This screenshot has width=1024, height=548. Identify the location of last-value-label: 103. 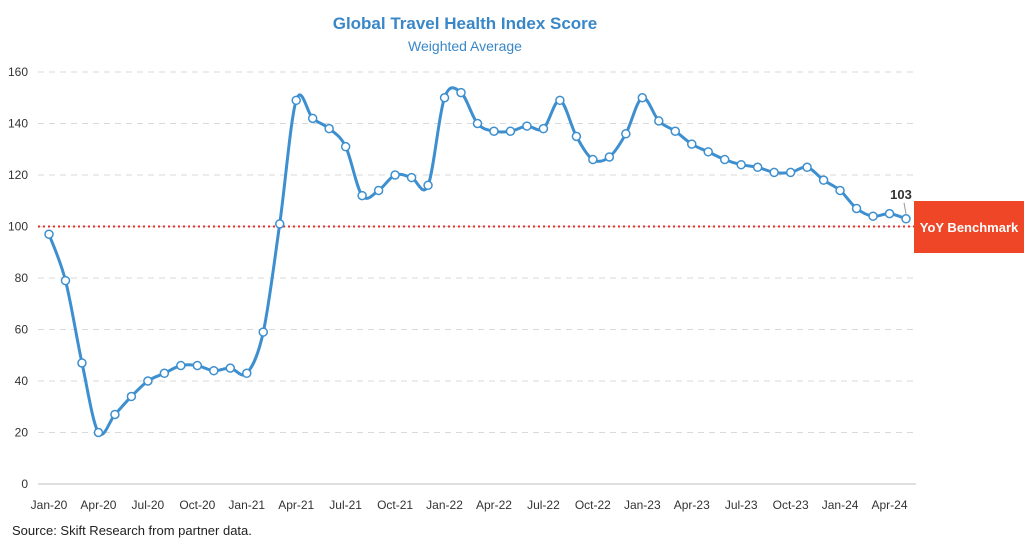
(901, 194).